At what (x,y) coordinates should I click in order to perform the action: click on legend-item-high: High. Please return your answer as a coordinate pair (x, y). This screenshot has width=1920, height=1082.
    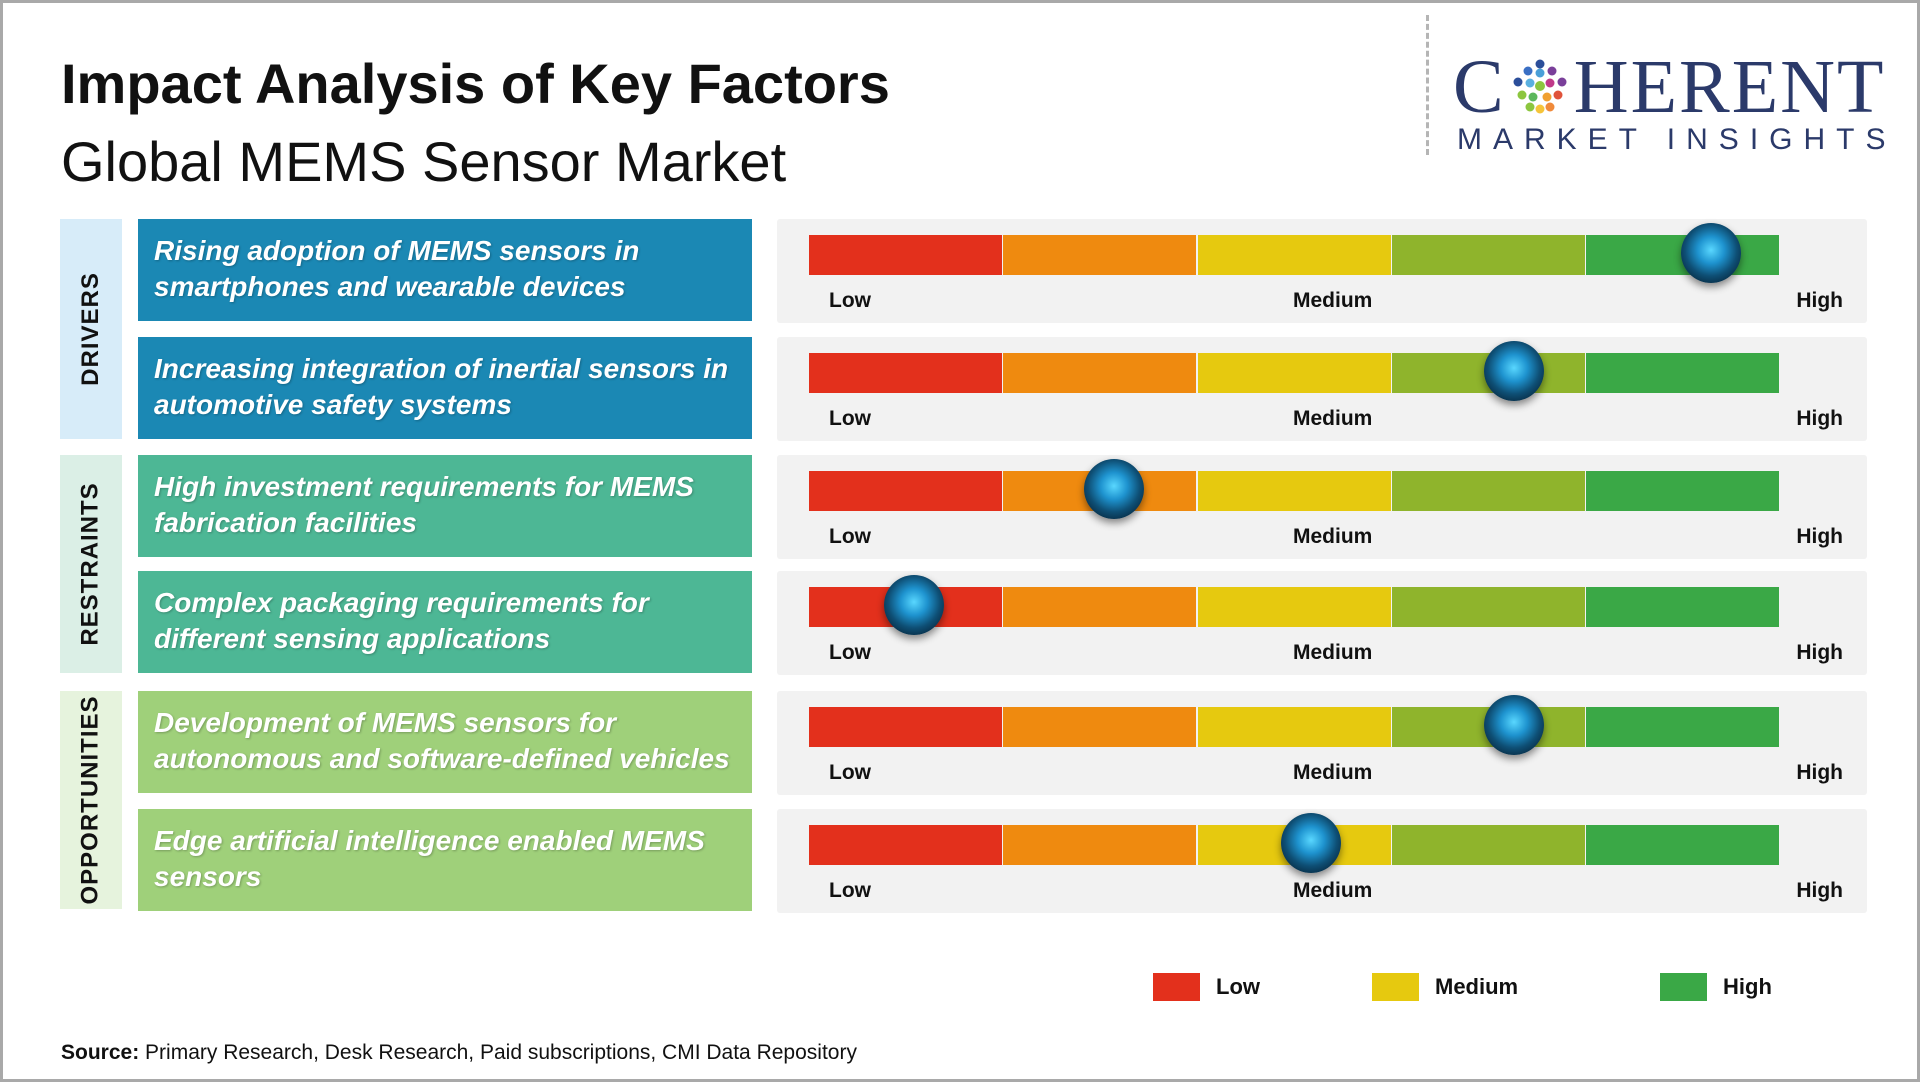
    Looking at the image, I should click on (1716, 987).